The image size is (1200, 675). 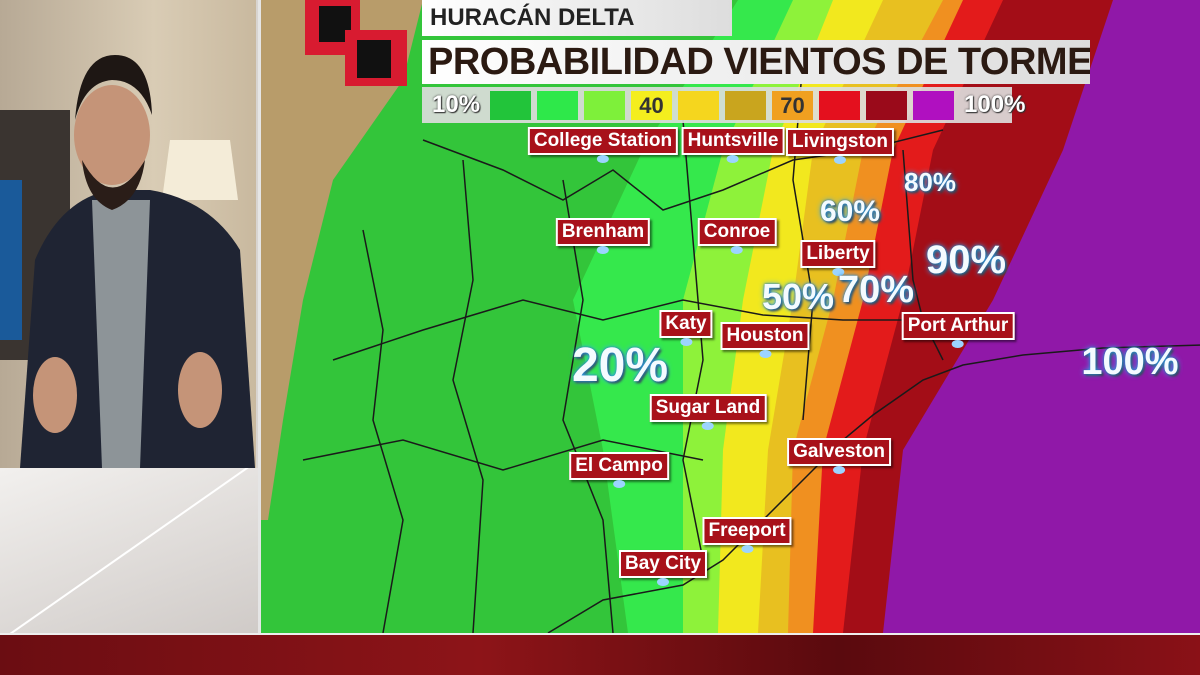 What do you see at coordinates (456, 104) in the screenshot?
I see `legend-min-label: 10%` at bounding box center [456, 104].